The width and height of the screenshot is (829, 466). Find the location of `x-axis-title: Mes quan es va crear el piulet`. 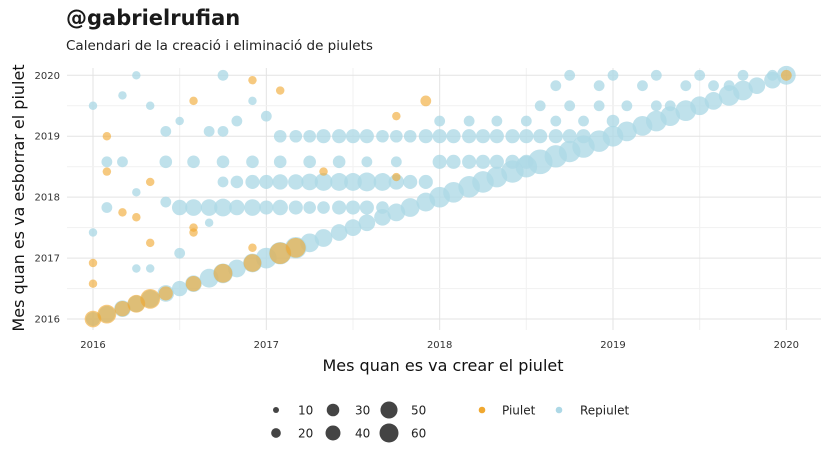

x-axis-title: Mes quan es va crear el piulet is located at coordinates (442, 365).